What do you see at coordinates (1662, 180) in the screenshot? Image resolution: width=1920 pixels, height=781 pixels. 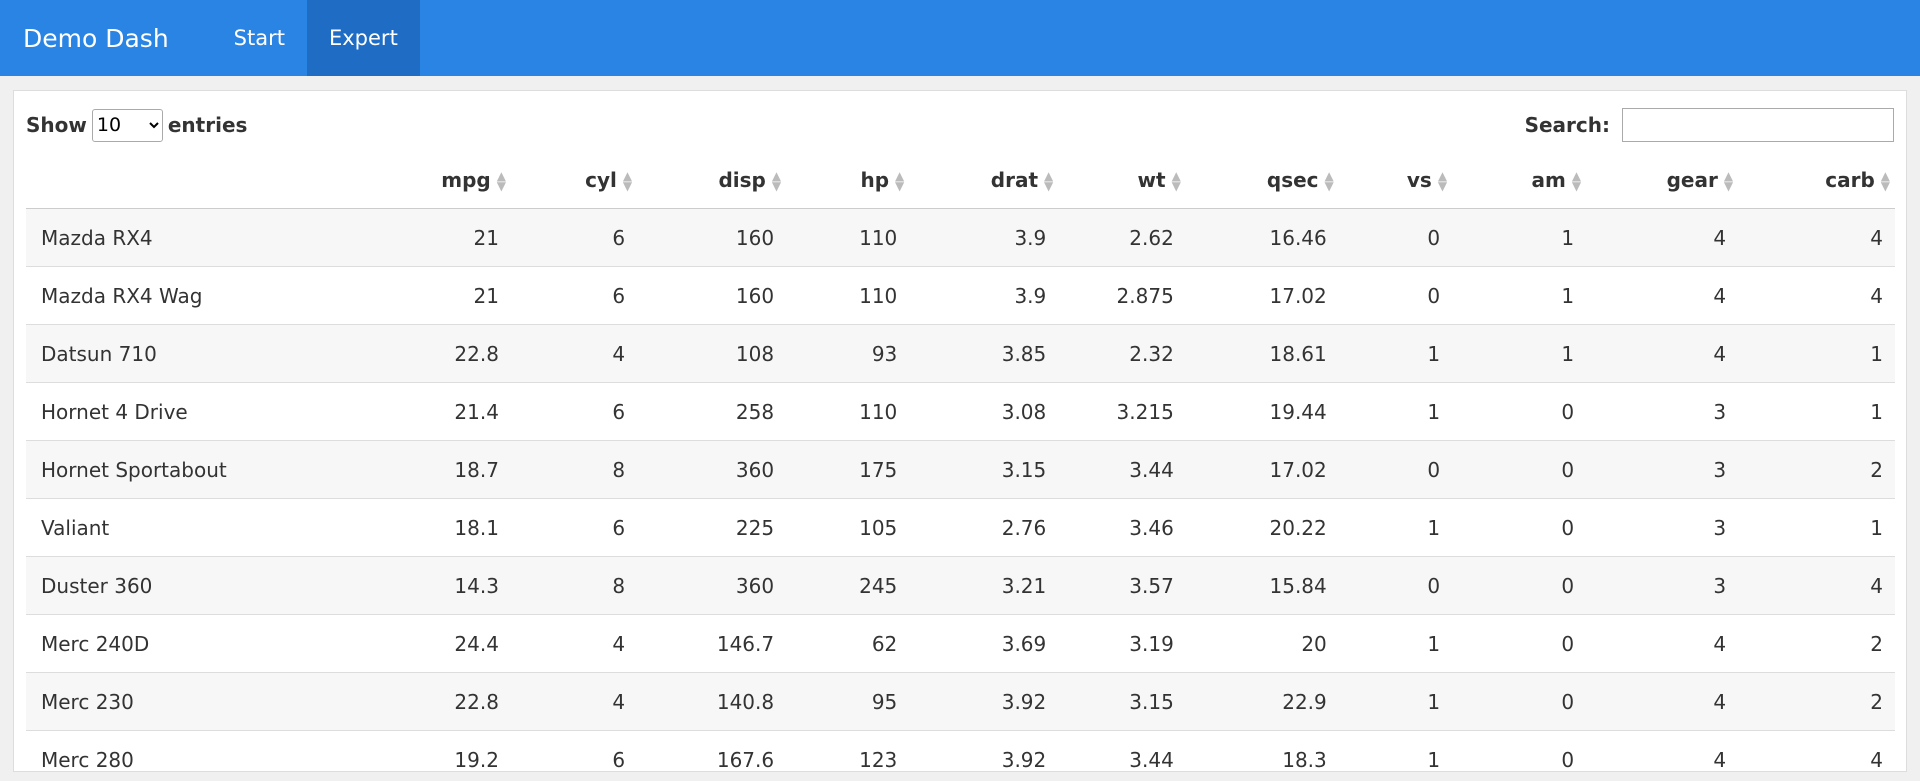 I see `column-header-gear: gear ▲ ▼` at bounding box center [1662, 180].